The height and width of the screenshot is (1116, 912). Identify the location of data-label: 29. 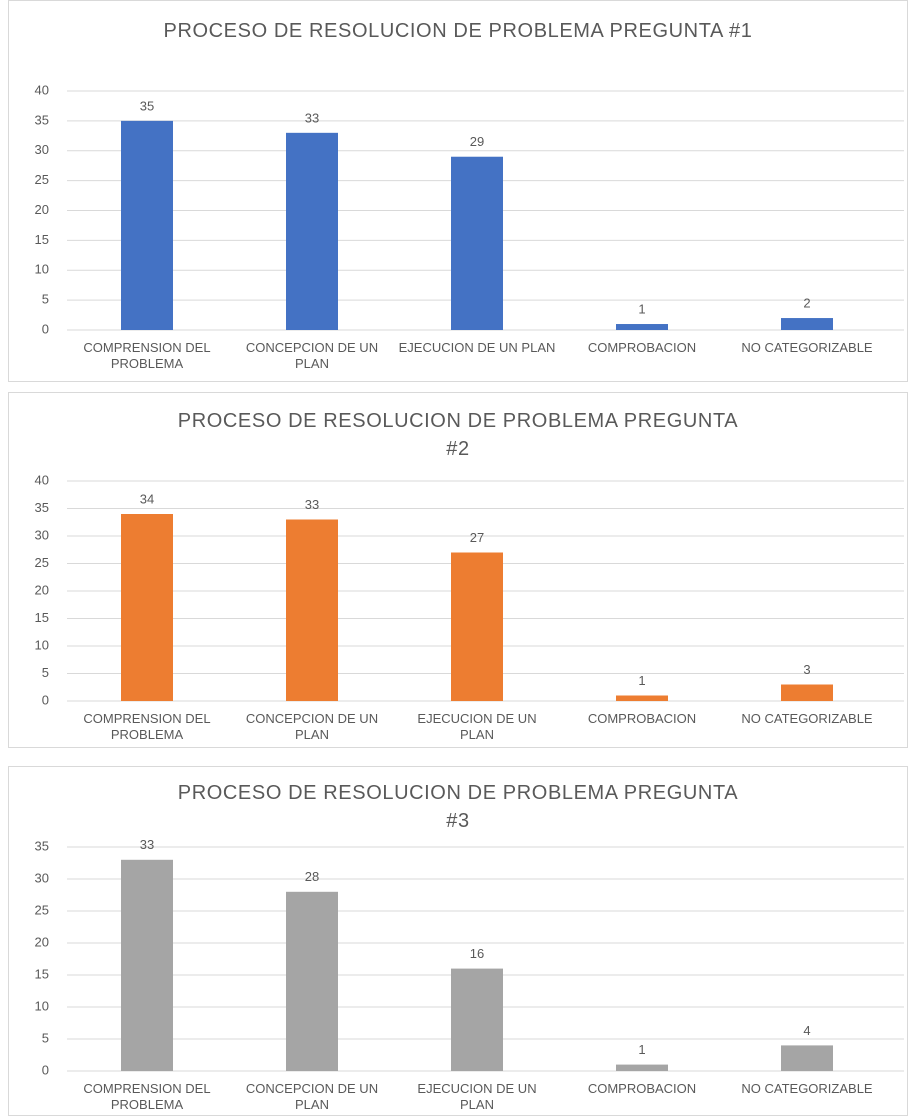
(477, 141).